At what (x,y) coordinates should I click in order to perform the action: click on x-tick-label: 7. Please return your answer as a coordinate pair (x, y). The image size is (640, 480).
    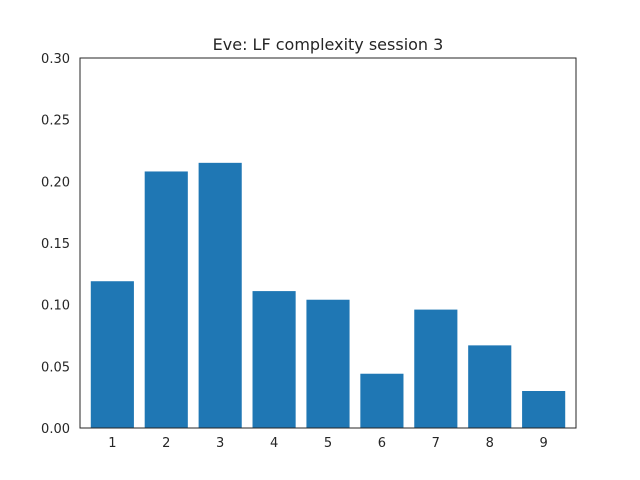
    Looking at the image, I should click on (436, 443).